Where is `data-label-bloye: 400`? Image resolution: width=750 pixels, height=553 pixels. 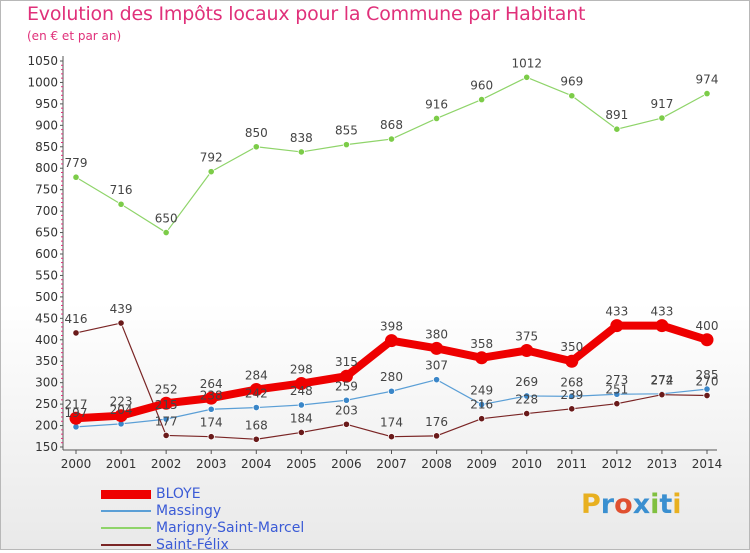 data-label-bloye: 400 is located at coordinates (707, 326).